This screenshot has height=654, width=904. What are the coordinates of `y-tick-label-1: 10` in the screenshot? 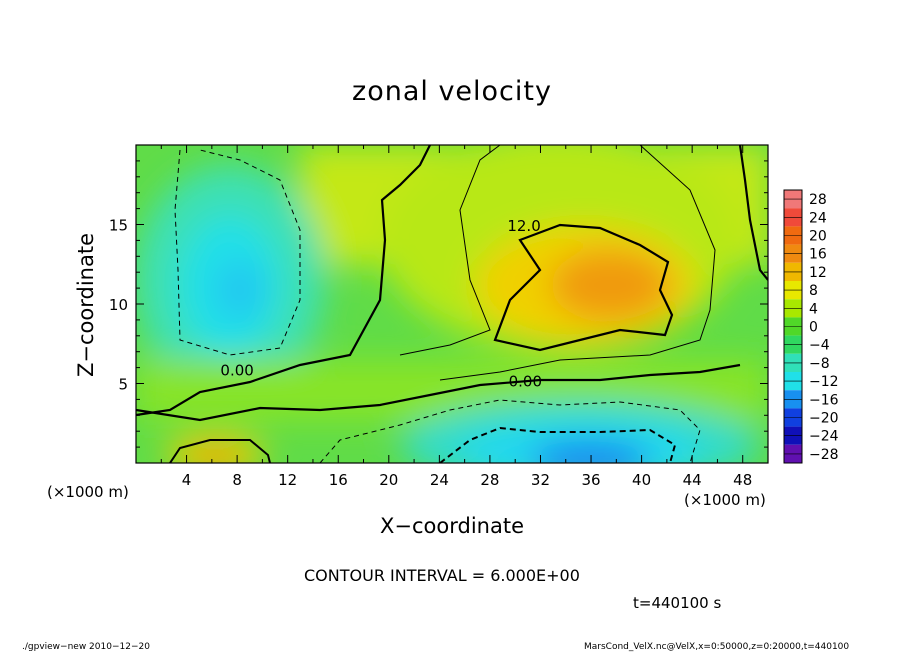 It's located at (118, 305).